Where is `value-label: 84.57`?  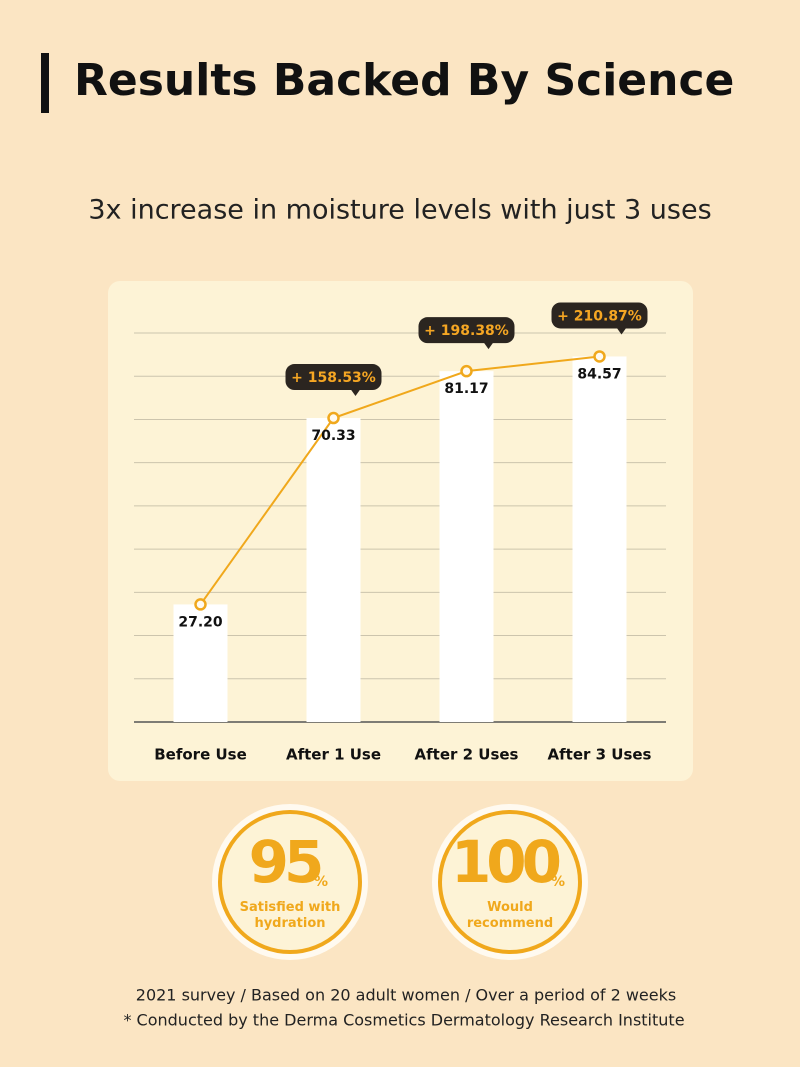 value-label: 84.57 is located at coordinates (599, 374).